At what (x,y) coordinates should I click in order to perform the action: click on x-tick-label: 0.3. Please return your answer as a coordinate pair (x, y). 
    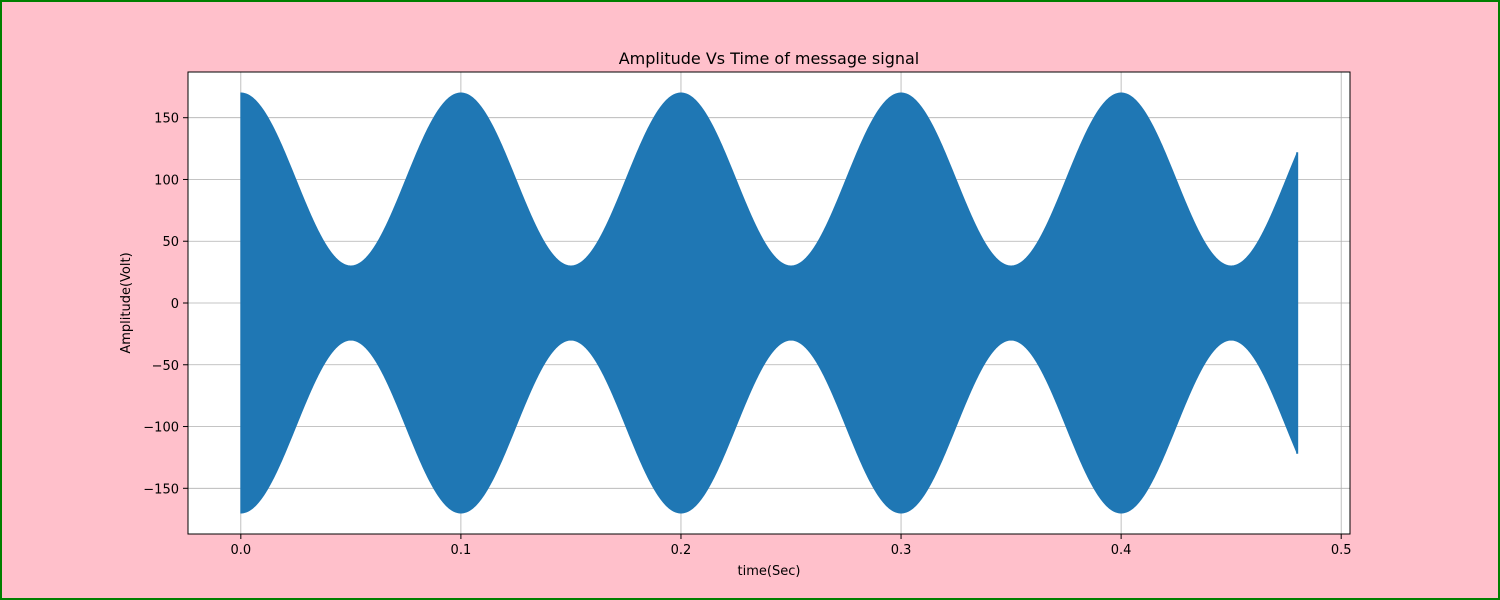
    Looking at the image, I should click on (901, 550).